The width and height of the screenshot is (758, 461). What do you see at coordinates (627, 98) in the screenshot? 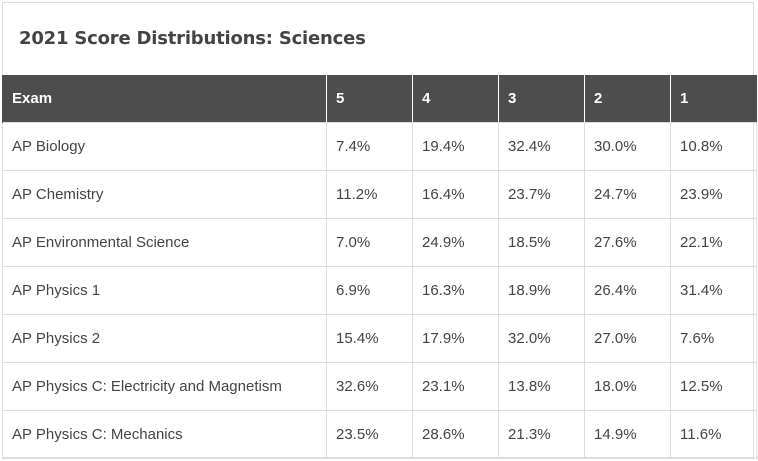
I see `header-score-2: 2` at bounding box center [627, 98].